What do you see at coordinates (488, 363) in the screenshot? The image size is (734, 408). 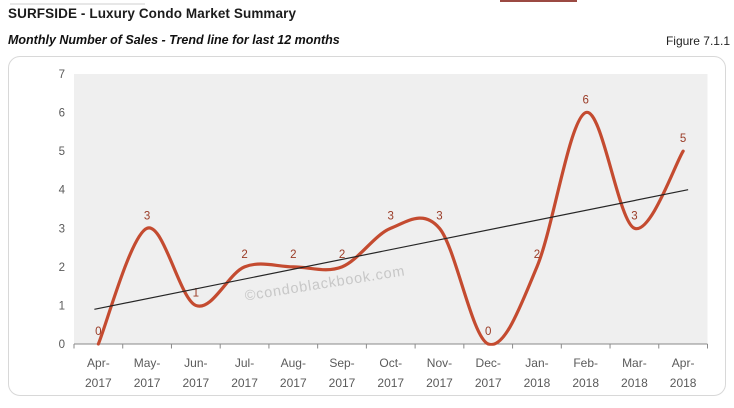 I see `x-axis-label-month: Dec-` at bounding box center [488, 363].